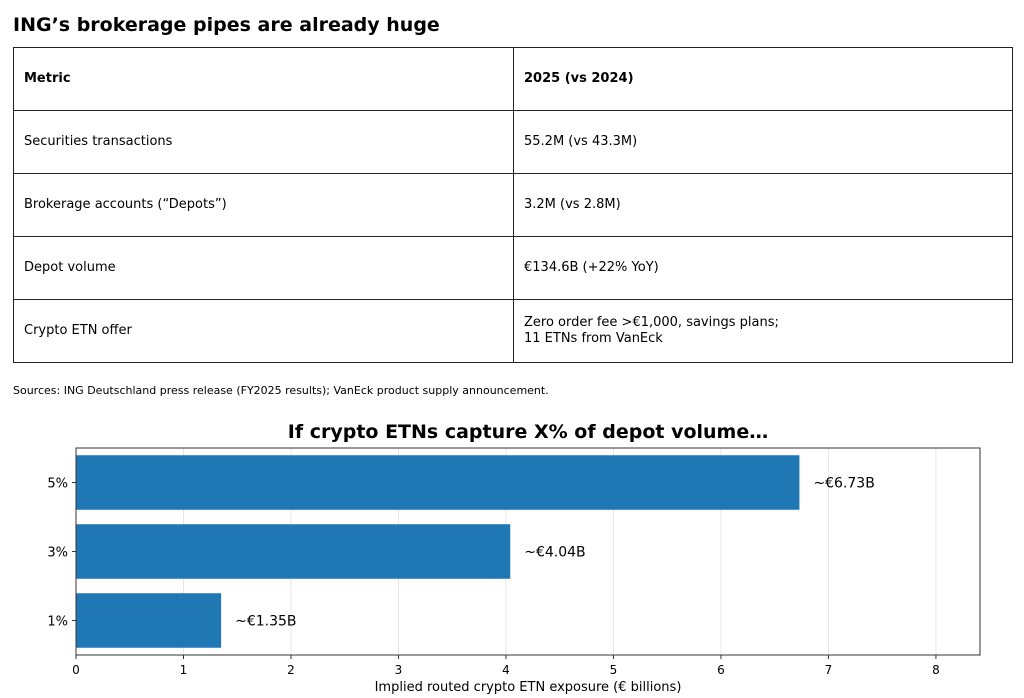 This screenshot has height=698, width=1024. I want to click on cell-metric: Crypto ETN offer, so click(263, 331).